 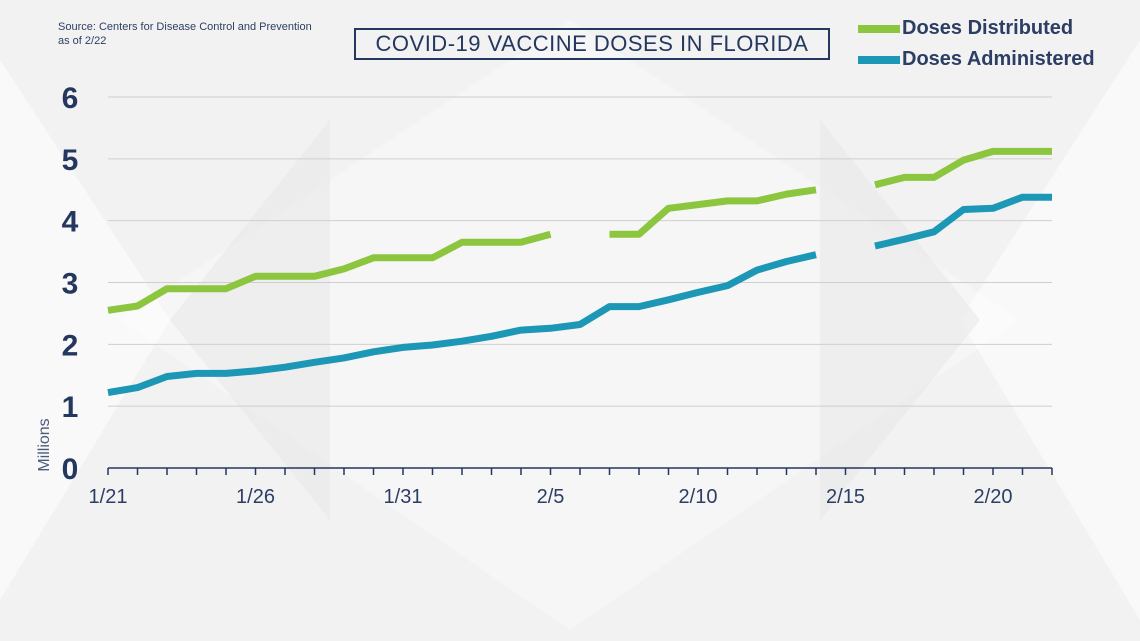 I want to click on y-axis-label: Millions, so click(x=44, y=444).